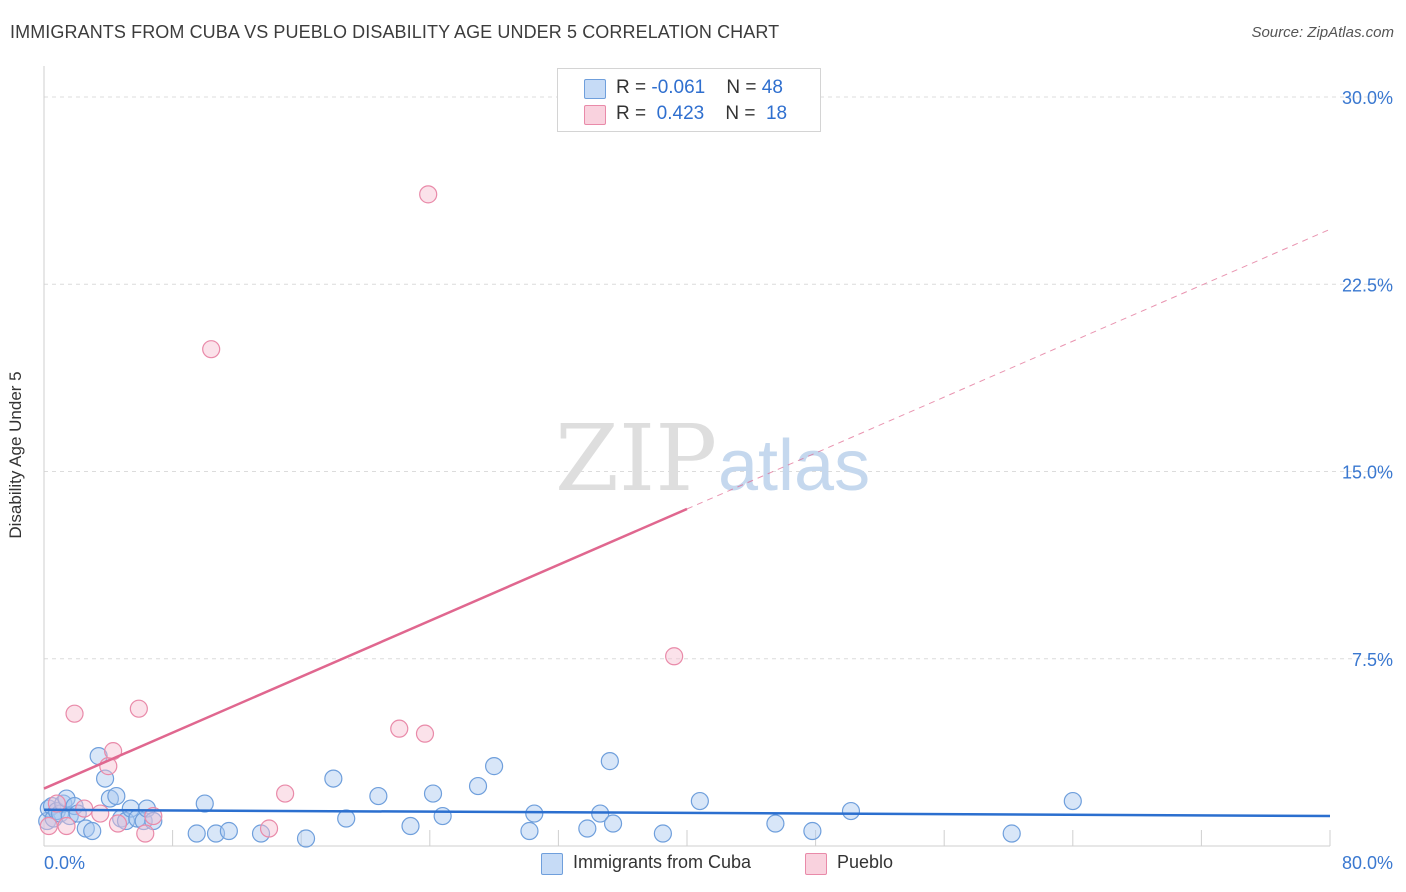  I want to click on legend-text-cuba: R = -0.061 N = 48, so click(699, 88).